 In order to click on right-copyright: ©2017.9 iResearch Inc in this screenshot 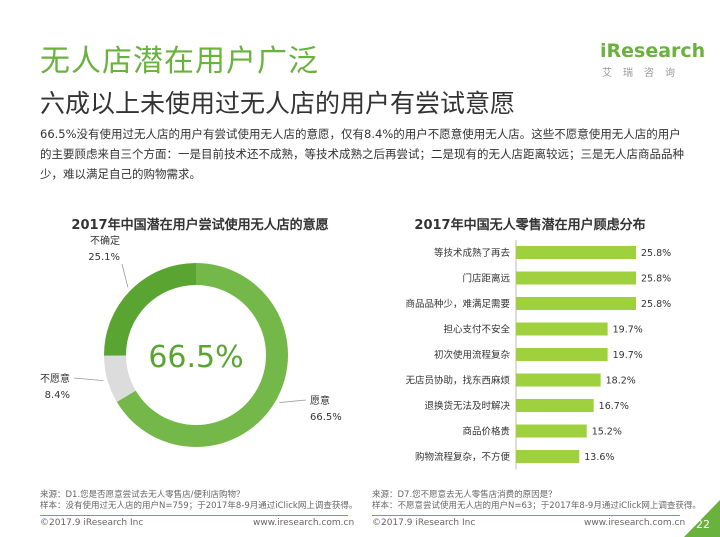, I will do `click(424, 523)`.